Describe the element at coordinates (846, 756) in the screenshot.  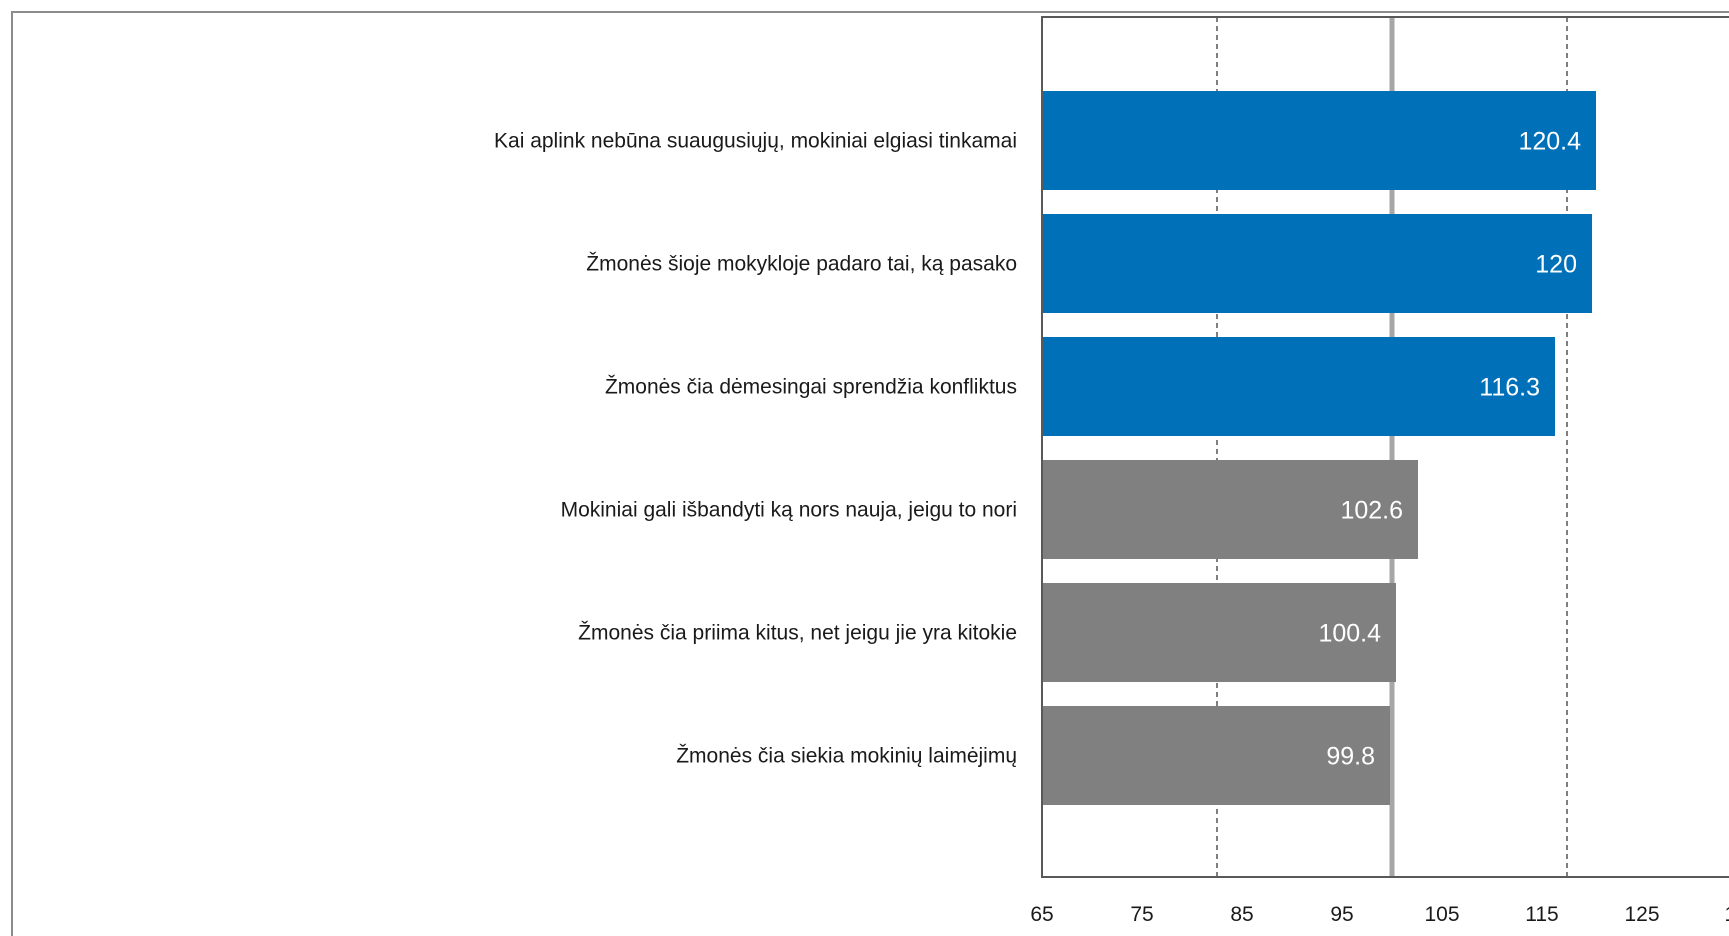
I see `category-label: Žmonės čia siekia mokinių laimėjimų` at that location.